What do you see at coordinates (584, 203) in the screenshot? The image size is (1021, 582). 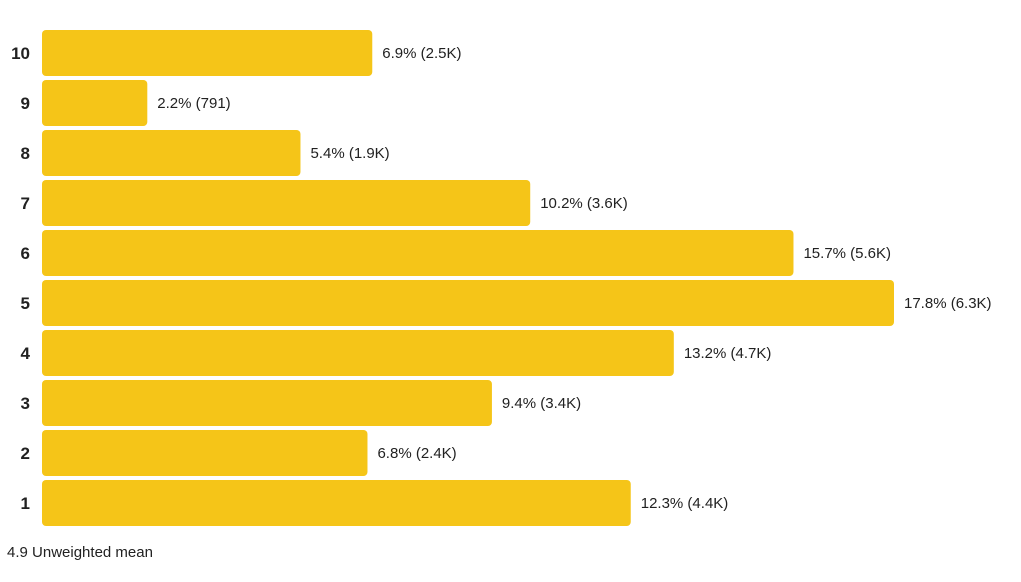 I see `value-label-7: 10.2% (3.6K)` at bounding box center [584, 203].